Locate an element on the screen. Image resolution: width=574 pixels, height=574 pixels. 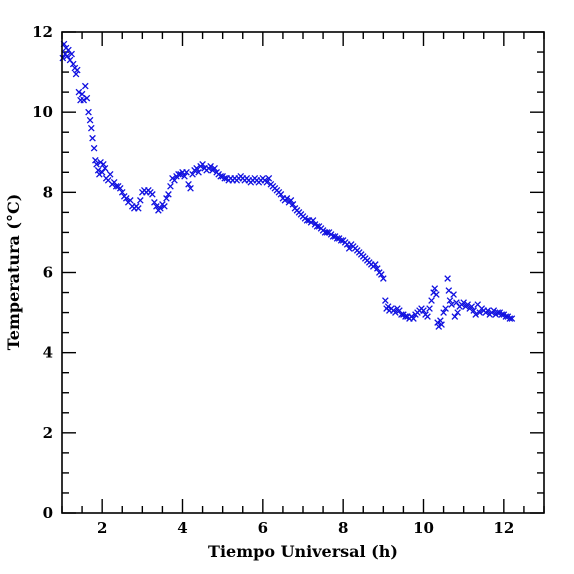
x-tick-label: 12 is located at coordinates (503, 528).